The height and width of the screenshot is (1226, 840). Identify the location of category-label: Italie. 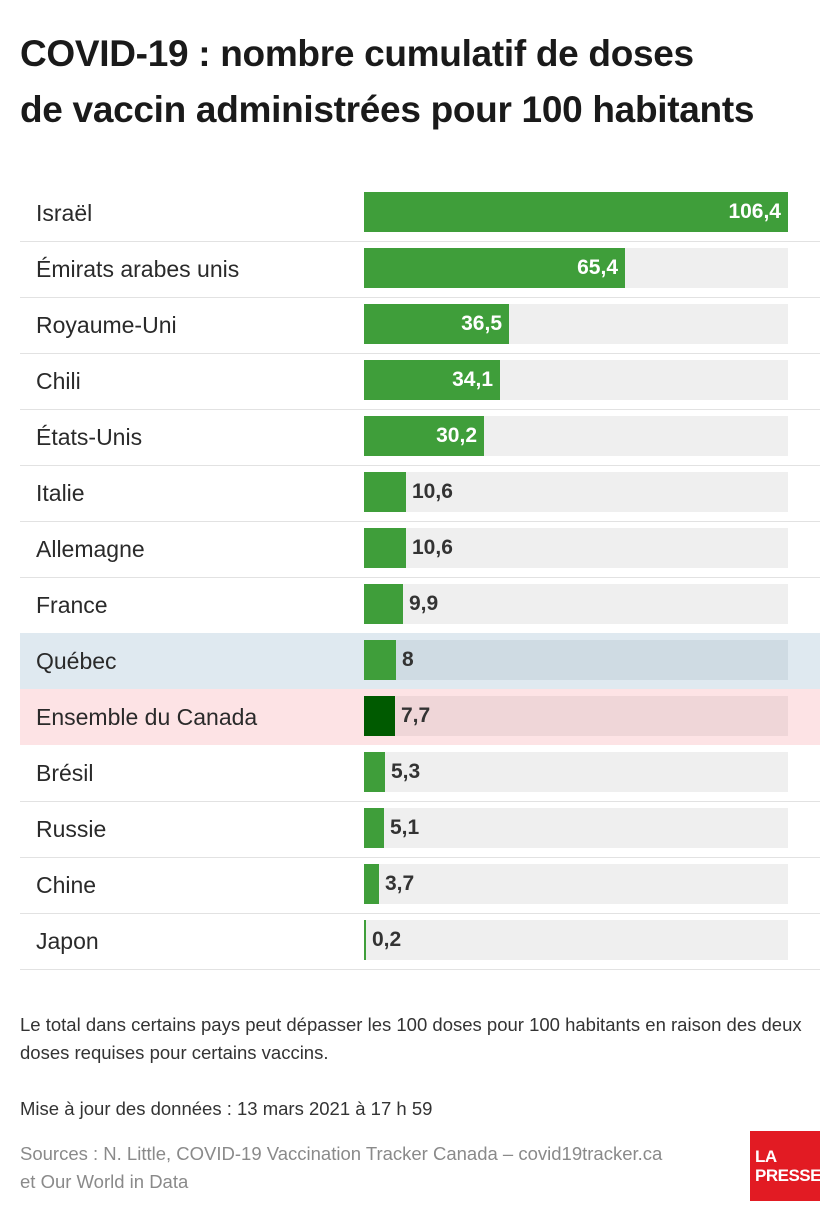
(60, 493).